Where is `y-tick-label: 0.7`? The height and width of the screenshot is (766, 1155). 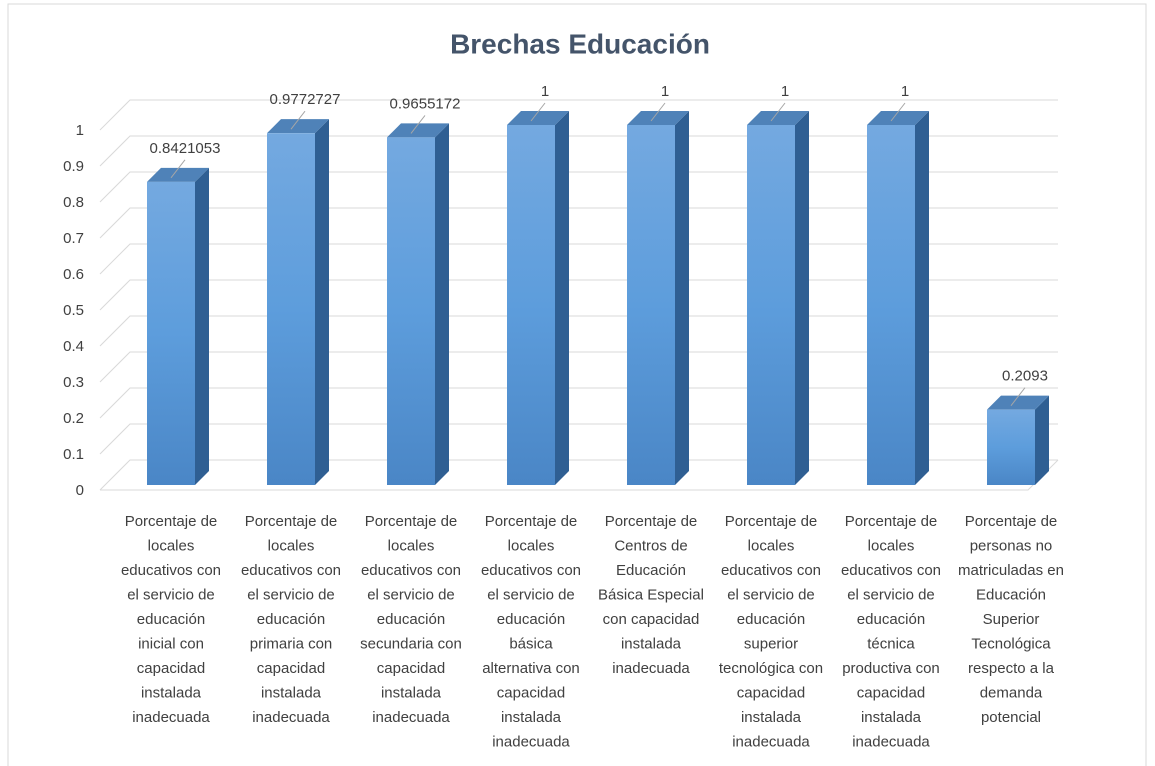
y-tick-label: 0.7 is located at coordinates (73, 238).